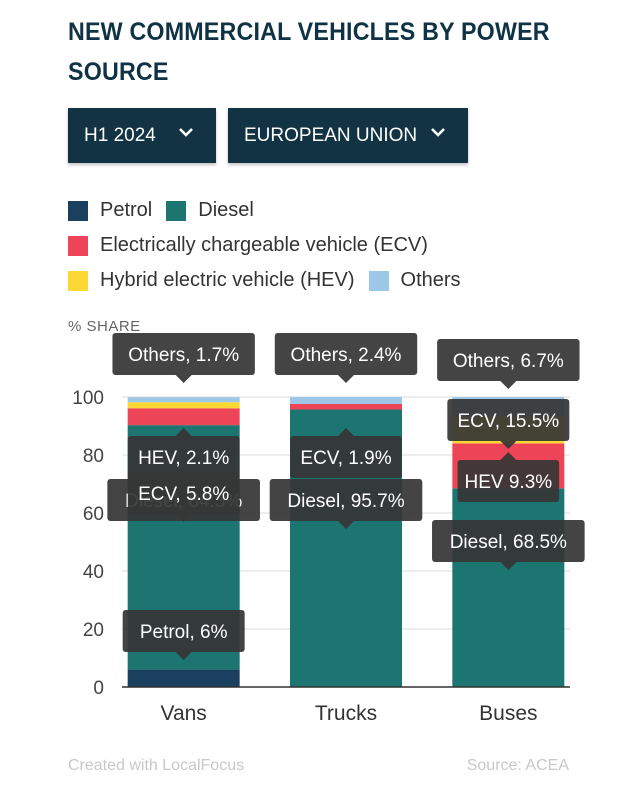 The image size is (637, 800). I want to click on bar-segment-others-vans, so click(183, 400).